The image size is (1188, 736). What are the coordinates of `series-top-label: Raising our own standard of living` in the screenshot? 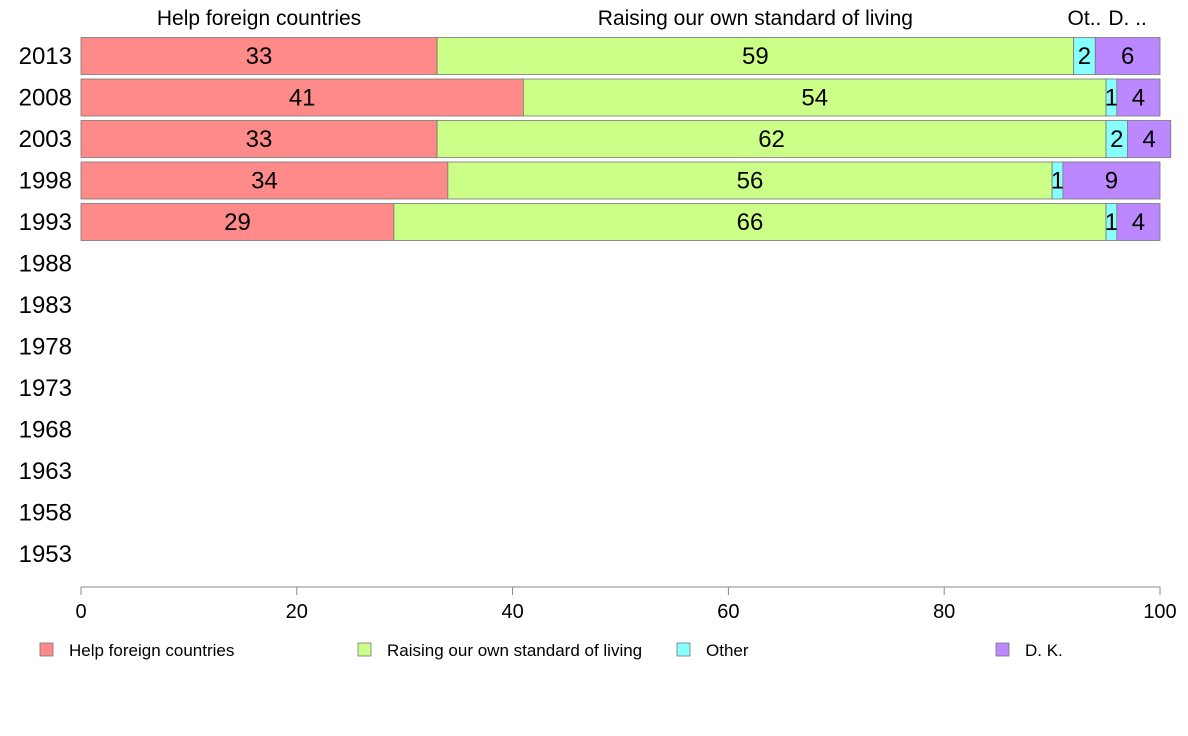 It's located at (755, 18).